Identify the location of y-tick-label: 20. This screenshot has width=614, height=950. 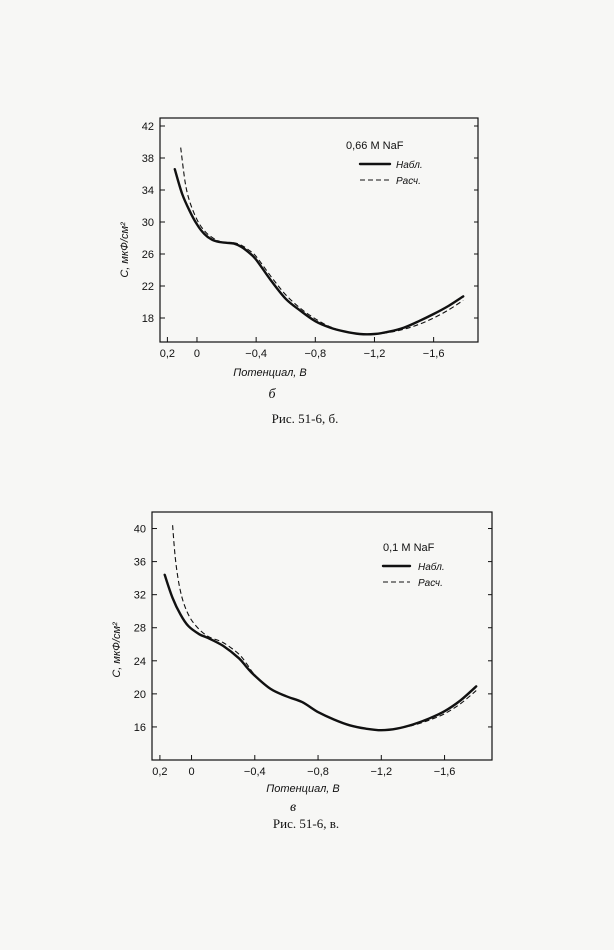
(140, 695).